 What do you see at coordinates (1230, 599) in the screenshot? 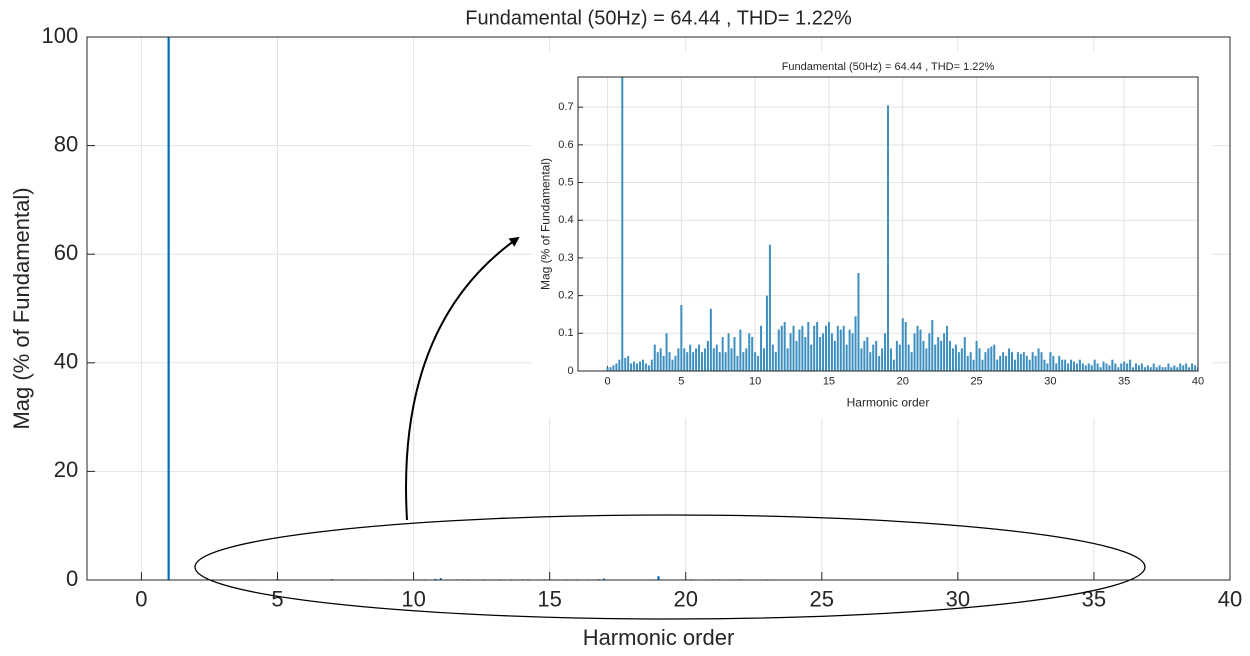
I see `x-tick-label: 40` at bounding box center [1230, 599].